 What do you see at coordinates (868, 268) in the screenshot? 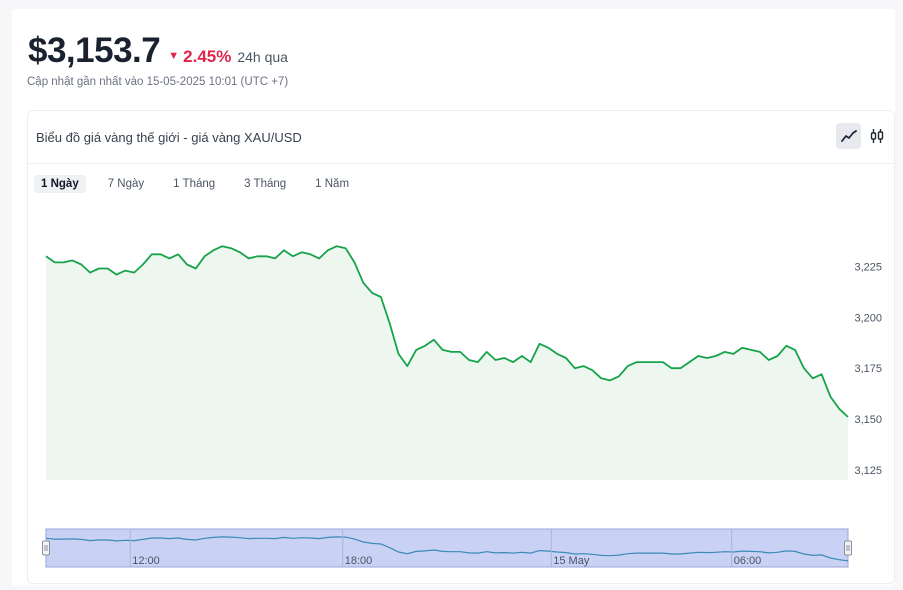
I see `y-tick-label: 3,225` at bounding box center [868, 268].